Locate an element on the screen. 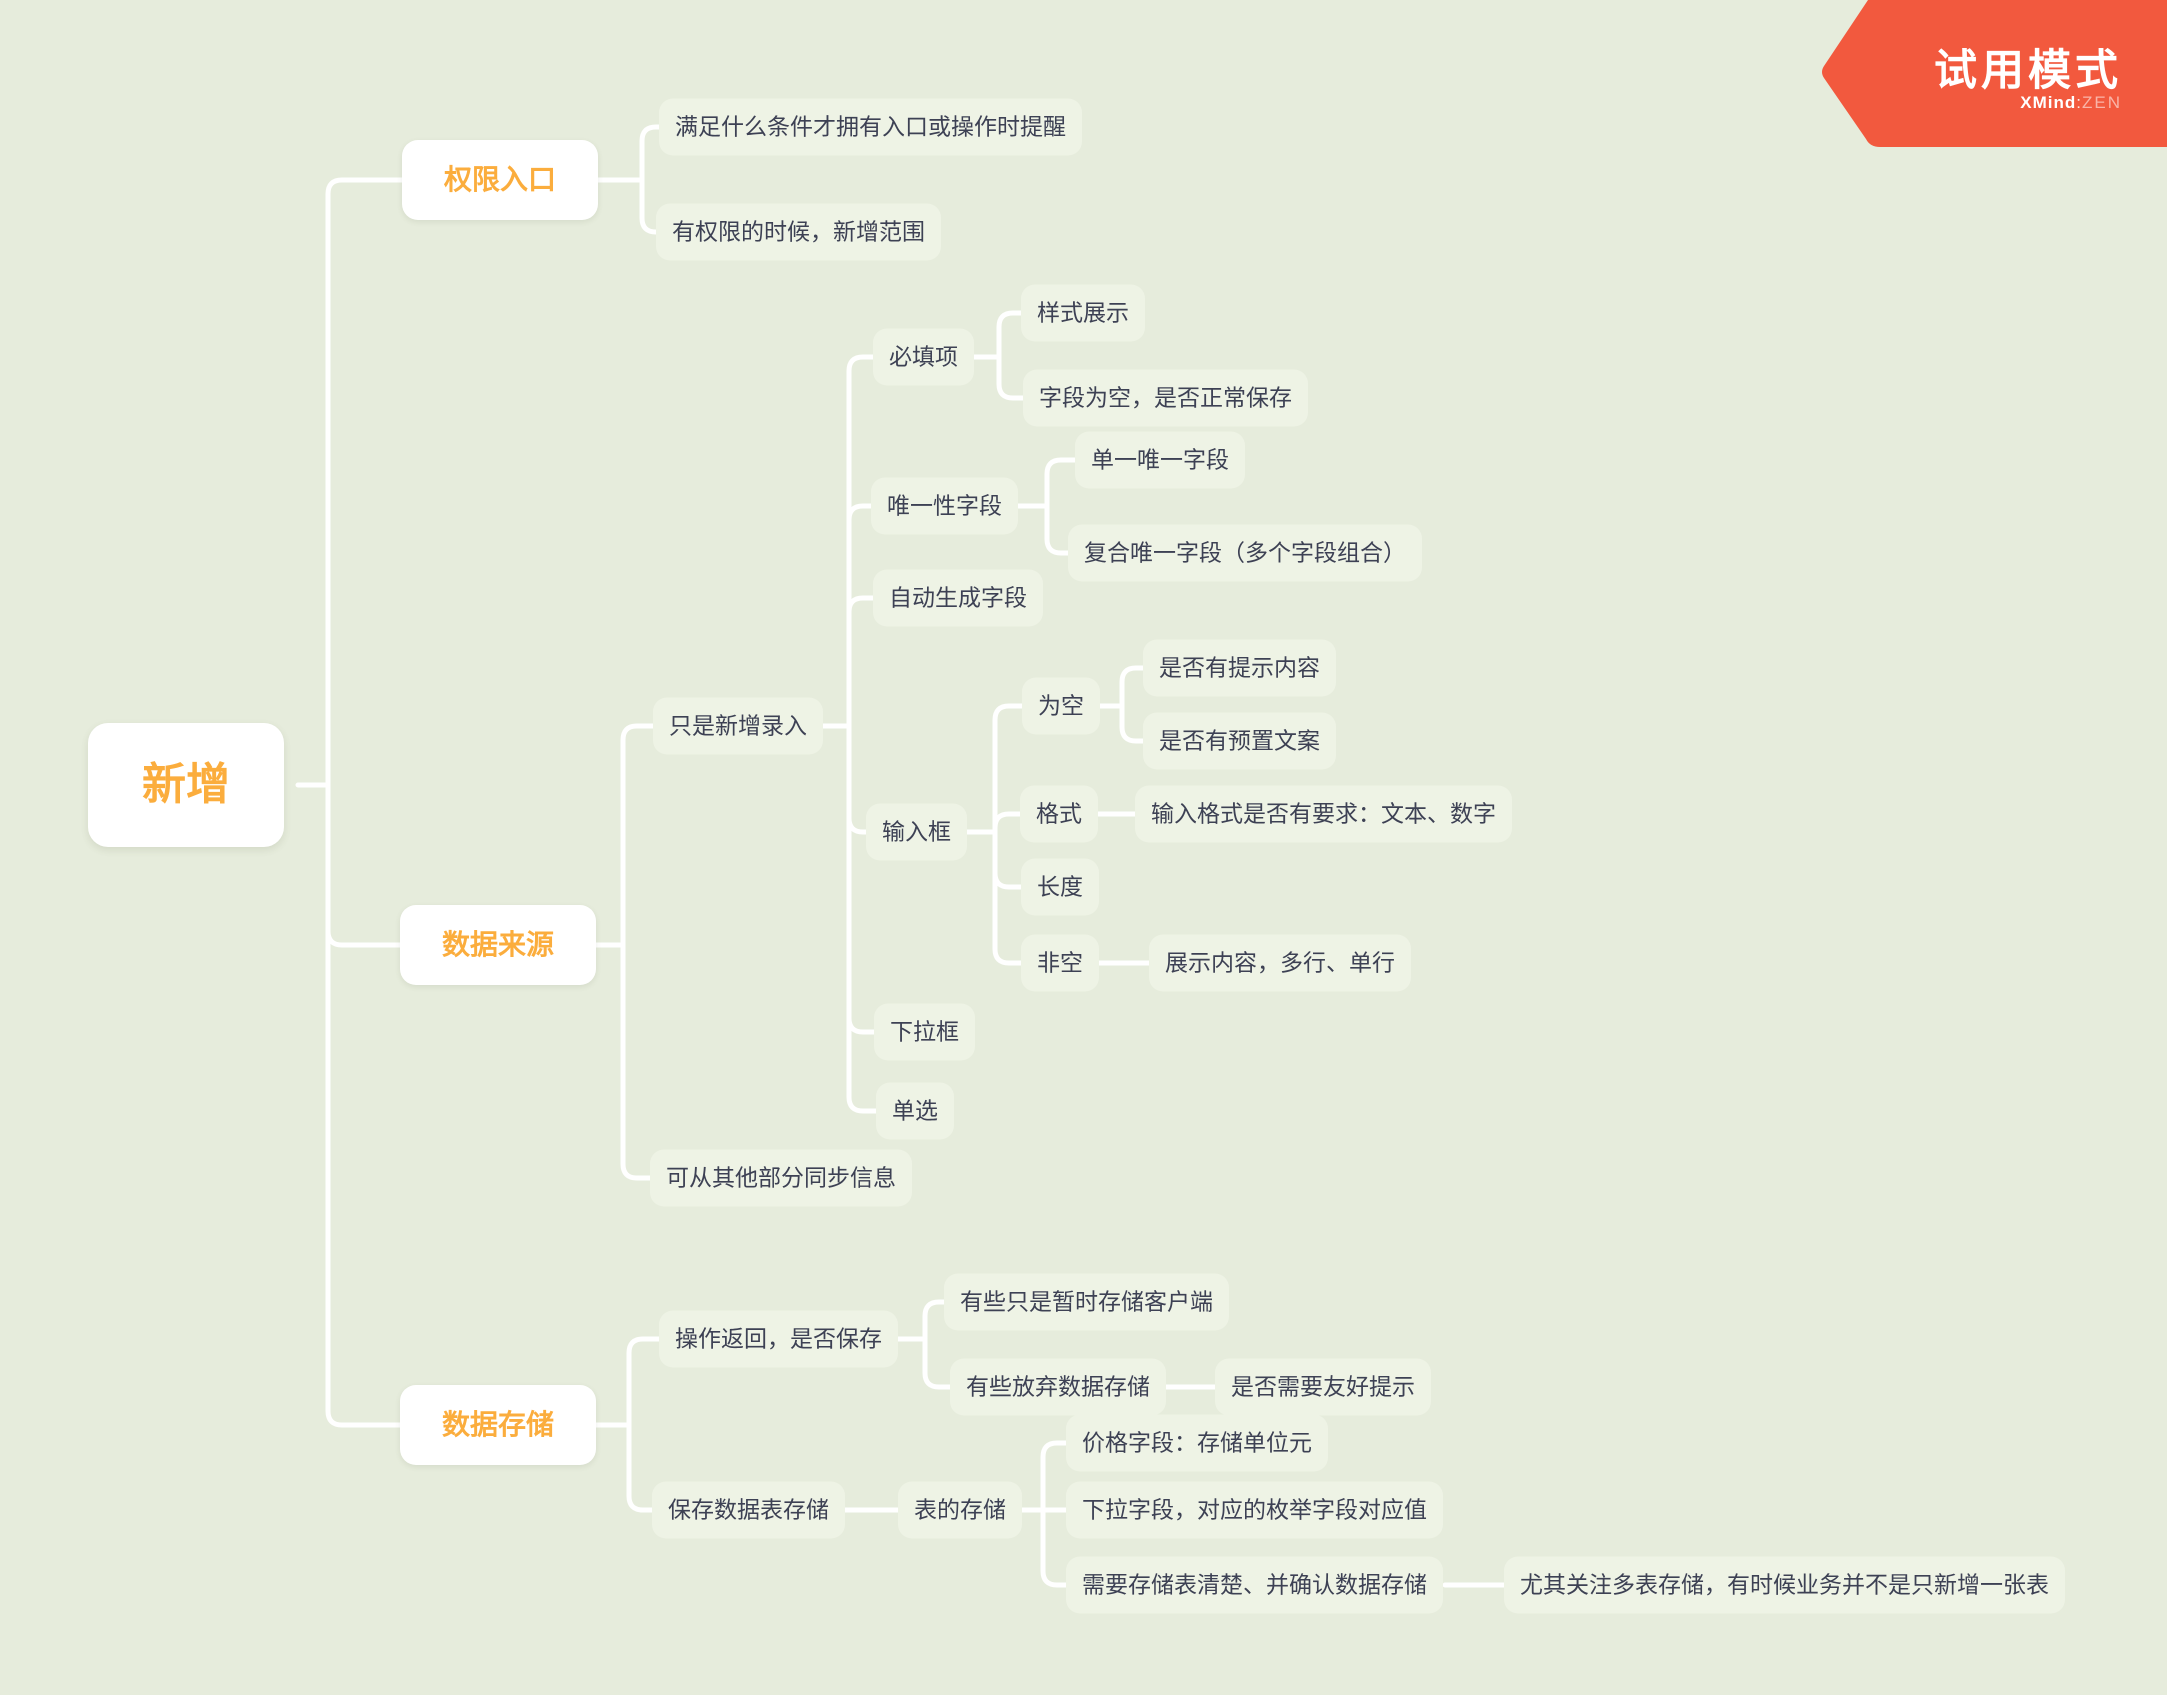  node-single-unique: 单一唯一字段 is located at coordinates (1160, 460).